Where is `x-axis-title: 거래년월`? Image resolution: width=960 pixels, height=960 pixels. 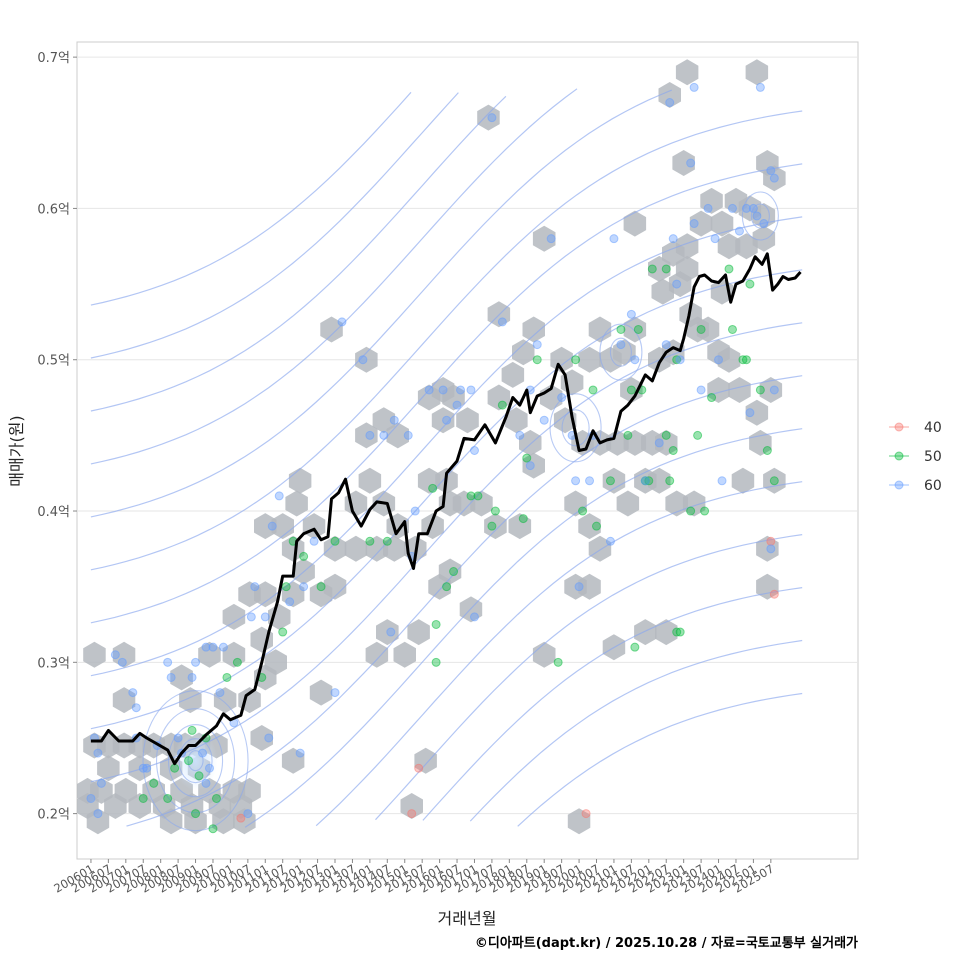 x-axis-title: 거래년월 is located at coordinates (467, 918).